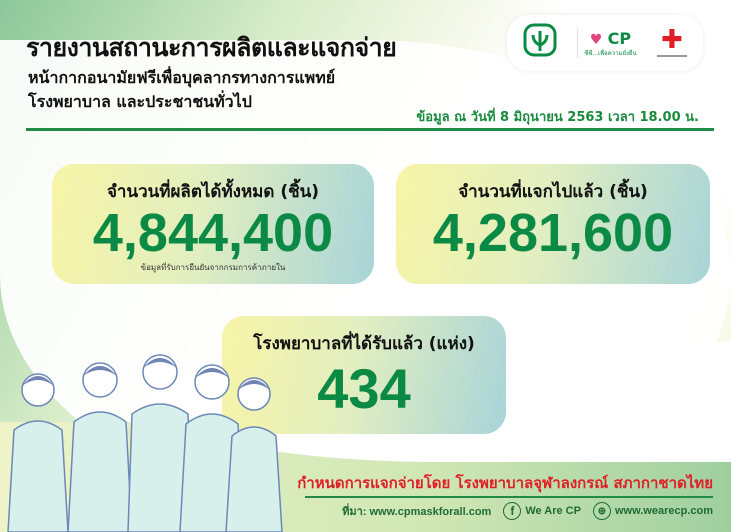  Describe the element at coordinates (601, 511) in the screenshot. I see `globe-icon: ⊕` at that location.